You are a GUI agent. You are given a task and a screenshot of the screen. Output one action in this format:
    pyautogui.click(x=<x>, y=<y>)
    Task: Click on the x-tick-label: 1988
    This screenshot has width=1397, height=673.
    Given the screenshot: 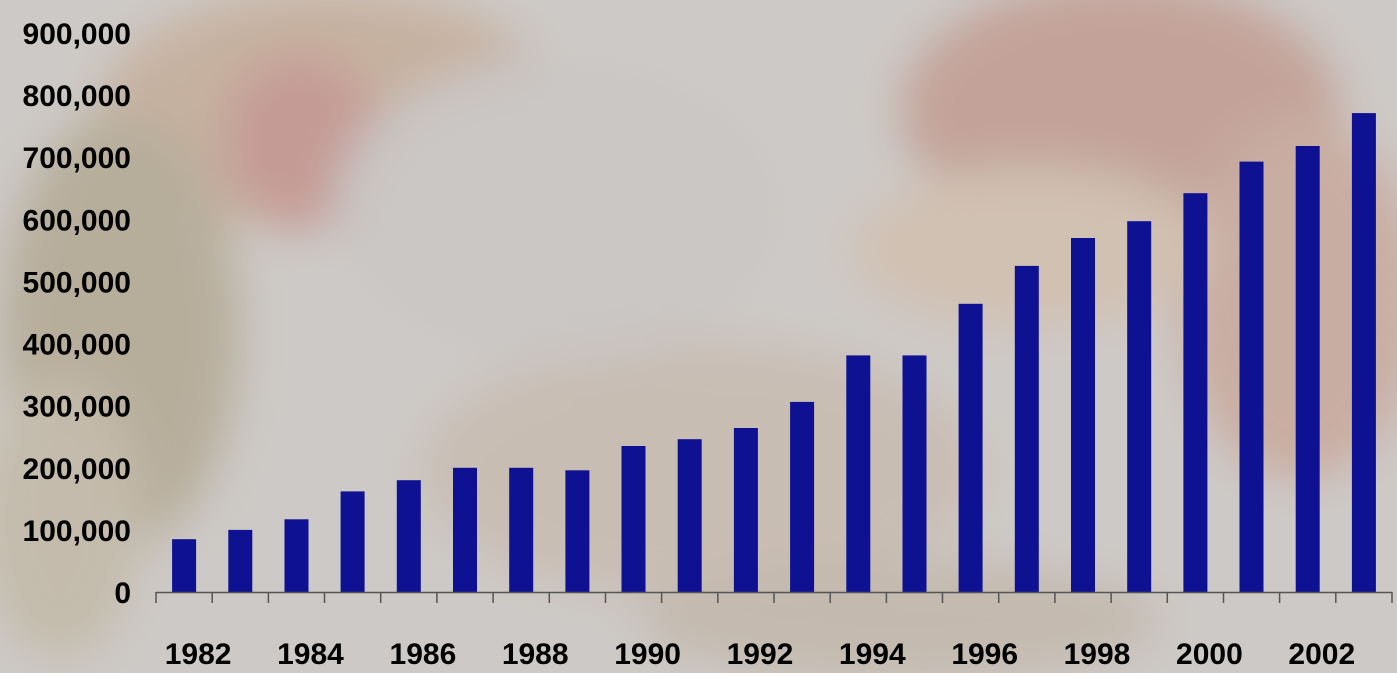 What is the action you would take?
    pyautogui.click(x=535, y=654)
    